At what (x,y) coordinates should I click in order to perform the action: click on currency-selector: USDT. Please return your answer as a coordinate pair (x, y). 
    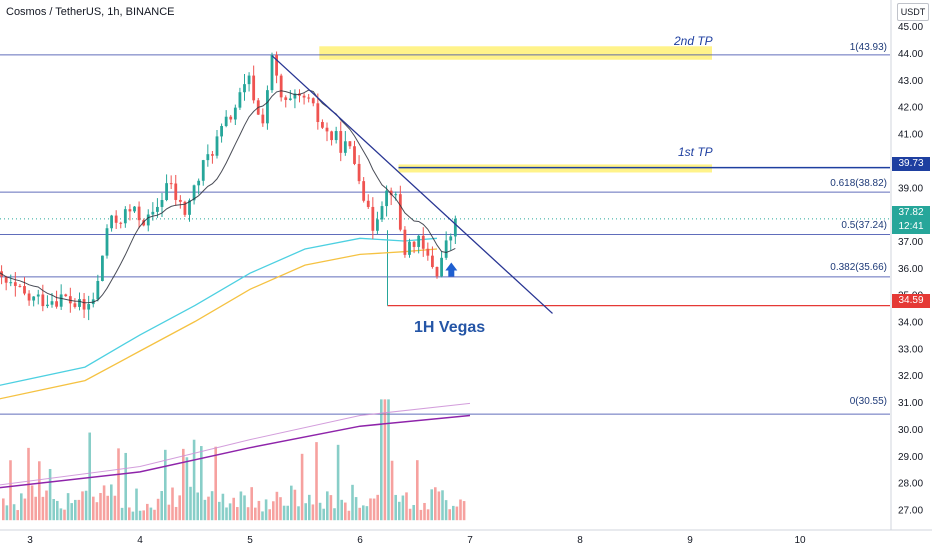
    Looking at the image, I should click on (913, 12).